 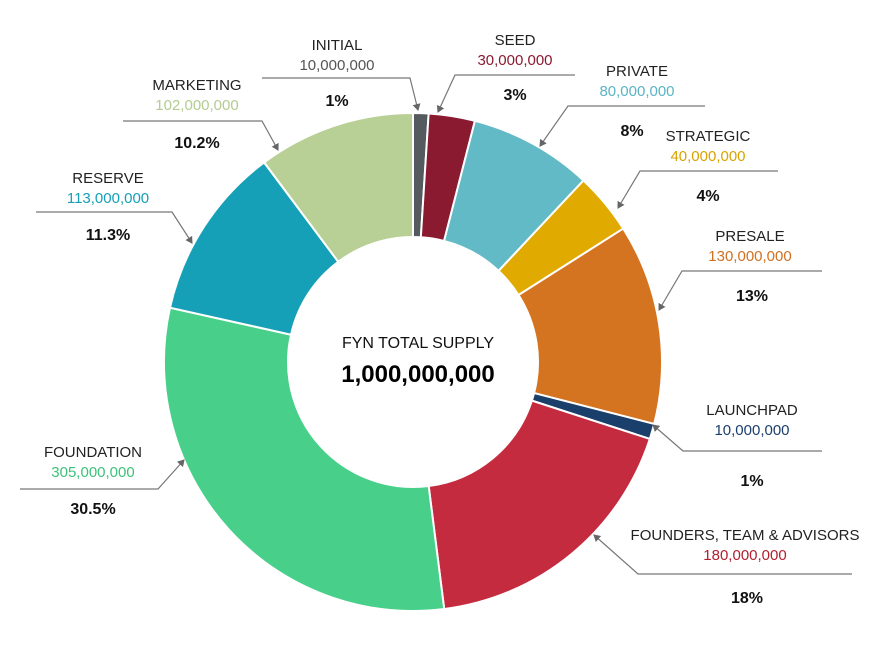 What do you see at coordinates (92, 509) in the screenshot?
I see `label-percent-foundation: 30.5%` at bounding box center [92, 509].